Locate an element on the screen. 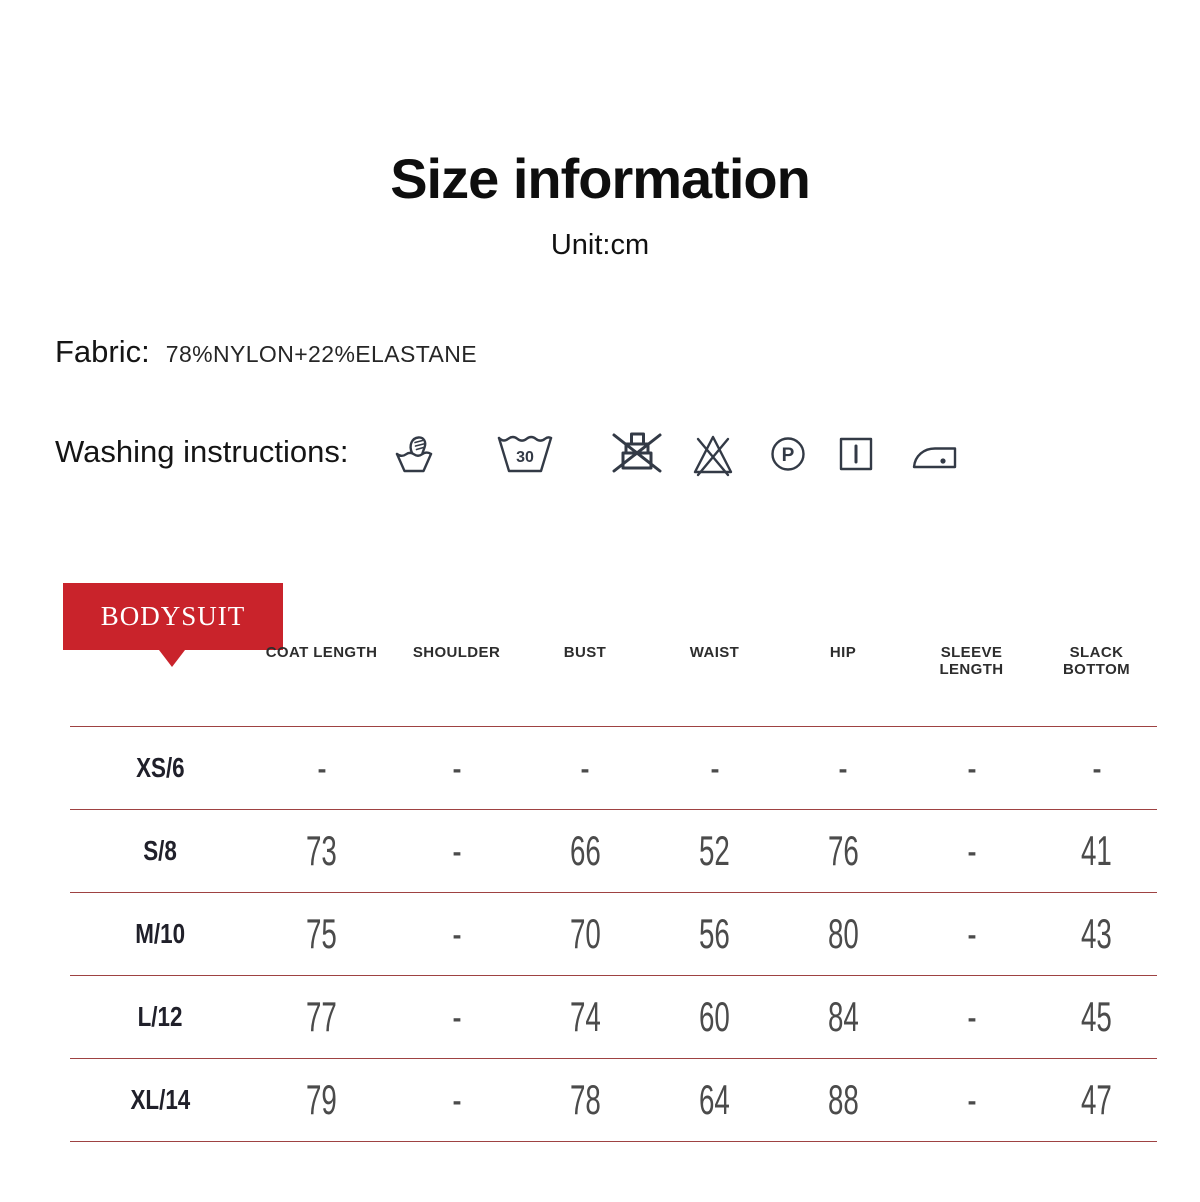 The height and width of the screenshot is (1202, 1200). category-badge: BODYSUIT is located at coordinates (173, 616).